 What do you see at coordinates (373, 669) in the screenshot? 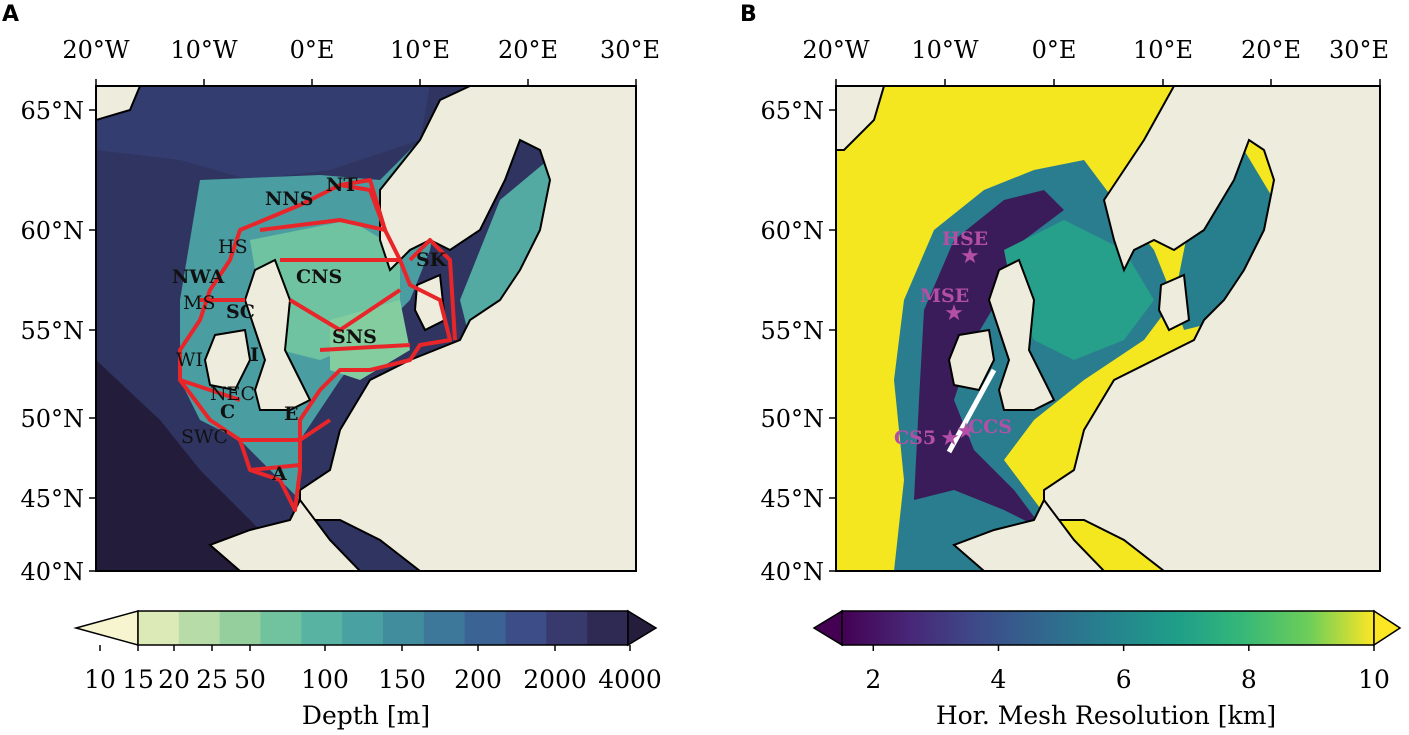
I see `depth-colorbar-ticks: 10 15 20 25 50 100 150 200 2000 4000` at bounding box center [373, 669].